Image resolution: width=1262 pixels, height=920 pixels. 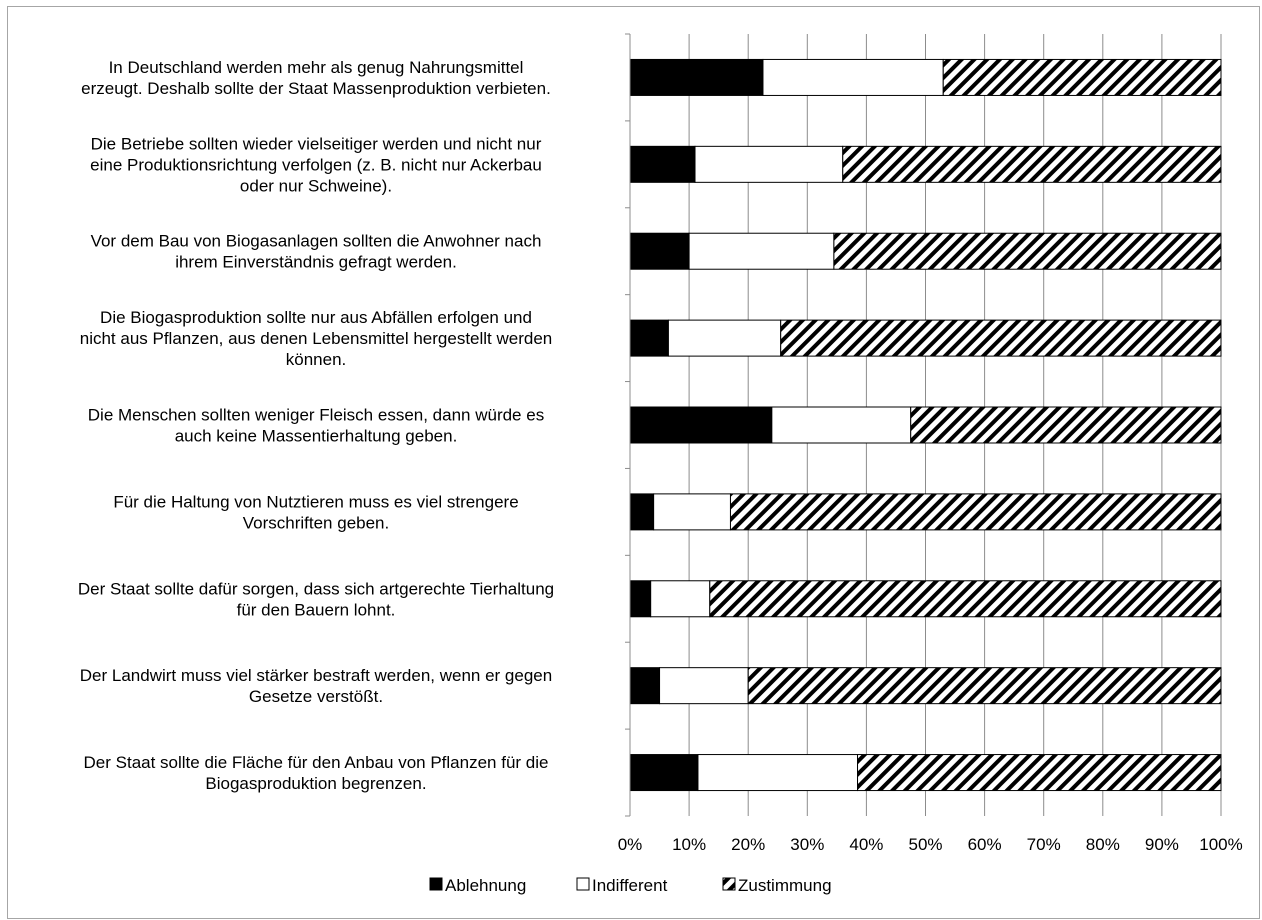 I want to click on legend-label: Indifferent, so click(x=630, y=885).